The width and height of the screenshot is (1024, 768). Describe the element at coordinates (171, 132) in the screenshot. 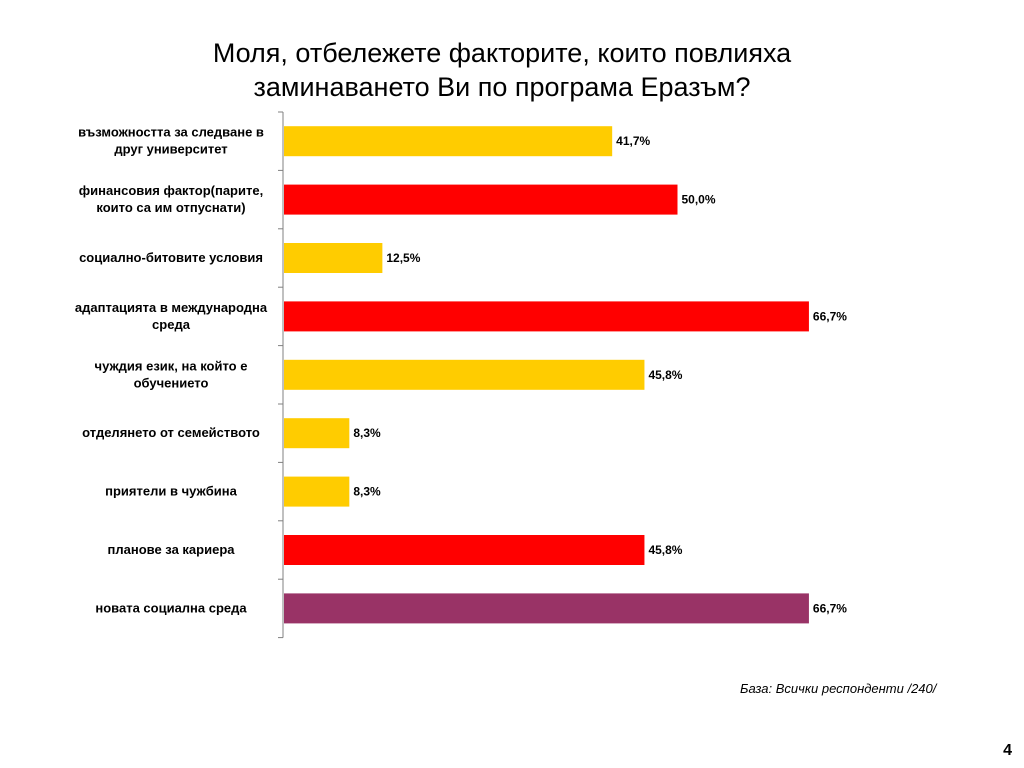

I see `category-label-line: възможността за следване в` at that location.